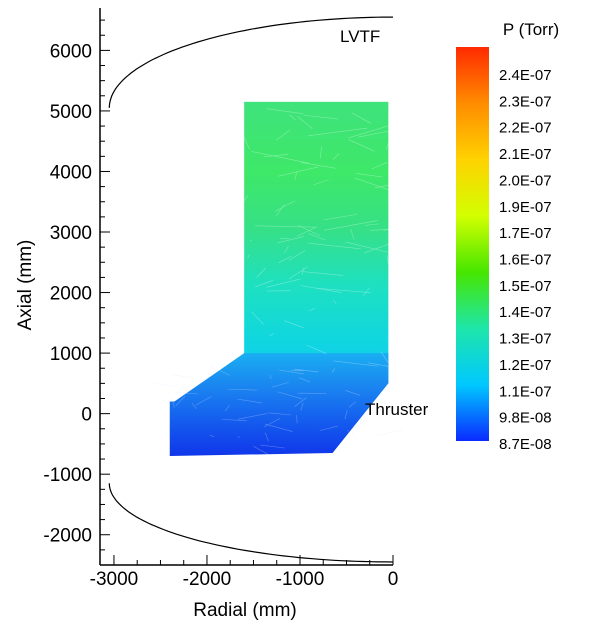  Describe the element at coordinates (525, 233) in the screenshot. I see `colorbar-label: 1.7E-07` at that location.